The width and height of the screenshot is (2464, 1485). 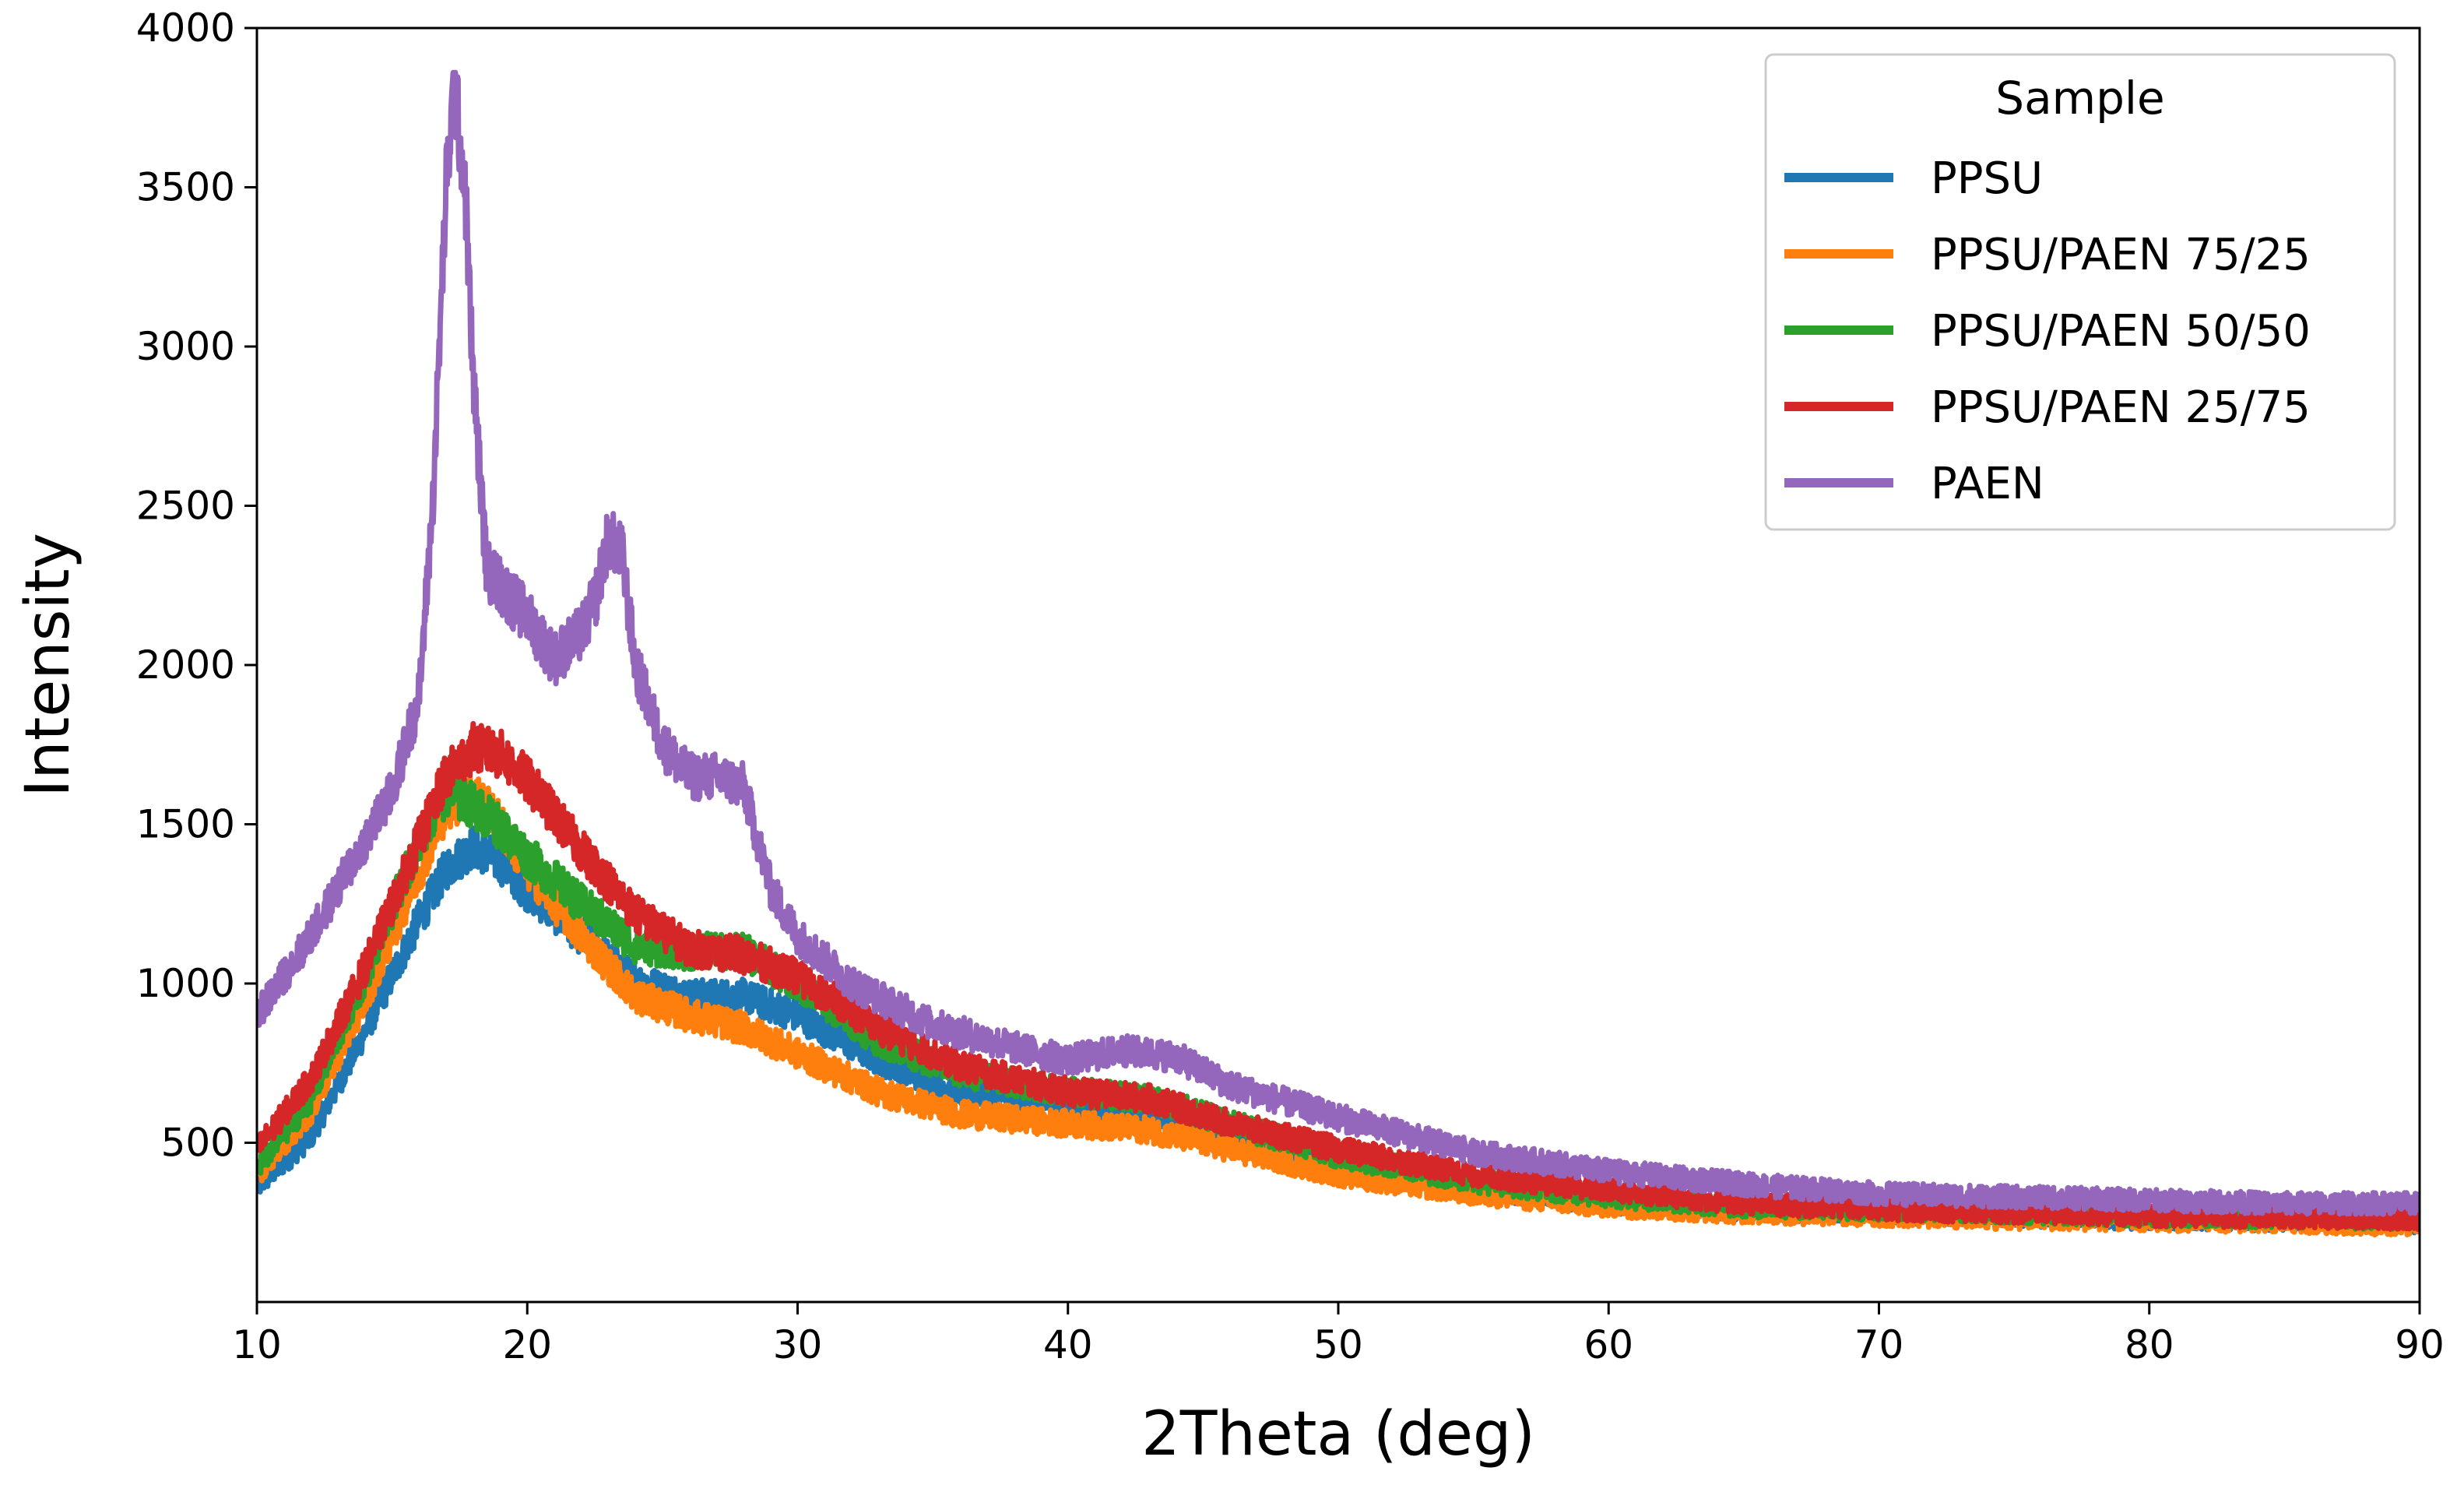 What do you see at coordinates (185, 824) in the screenshot?
I see `y-tick-label-2: 1500` at bounding box center [185, 824].